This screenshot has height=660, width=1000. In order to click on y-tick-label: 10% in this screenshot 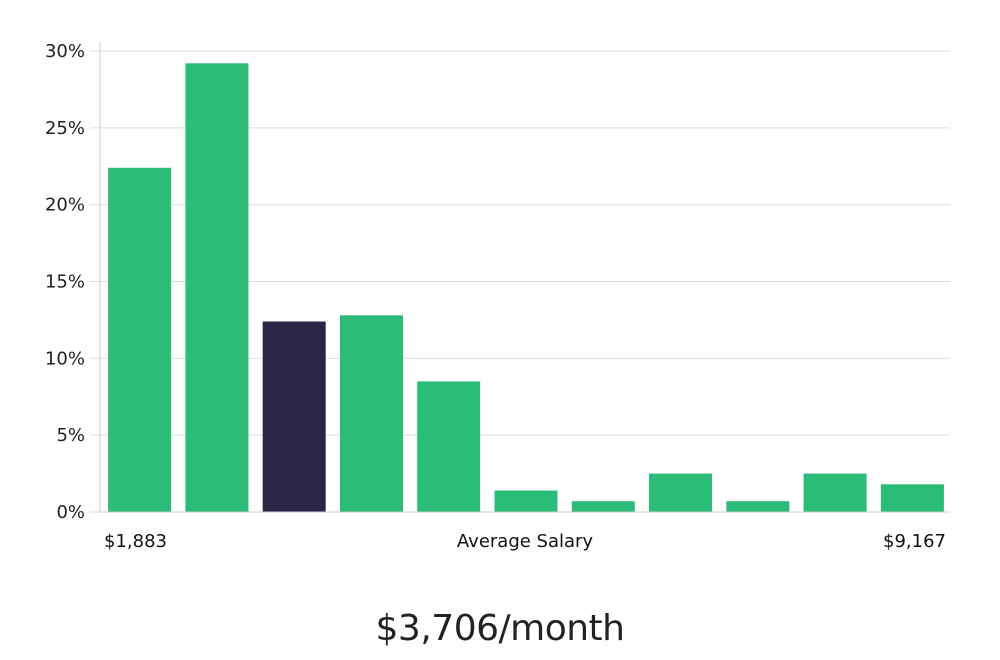, I will do `click(65, 358)`.